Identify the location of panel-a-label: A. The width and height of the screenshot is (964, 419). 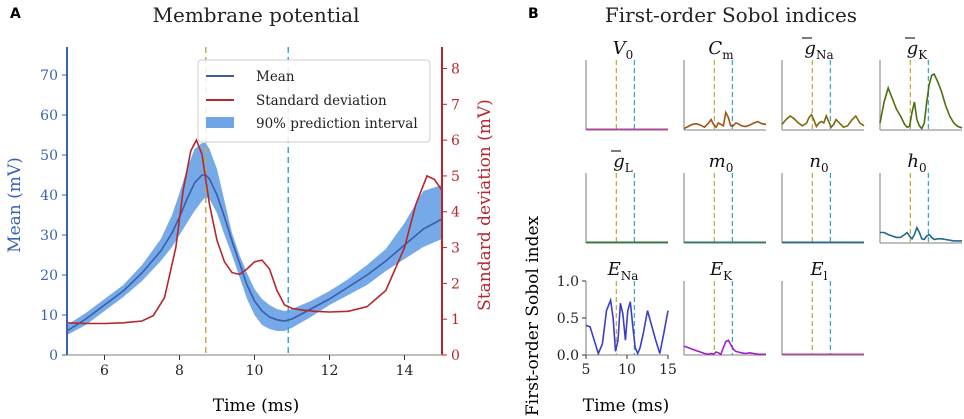
(15, 14).